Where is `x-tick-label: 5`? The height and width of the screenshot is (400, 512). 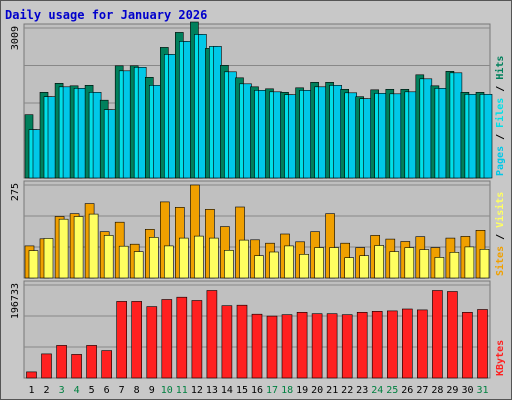
x-tick-label: 5 is located at coordinates (92, 390).